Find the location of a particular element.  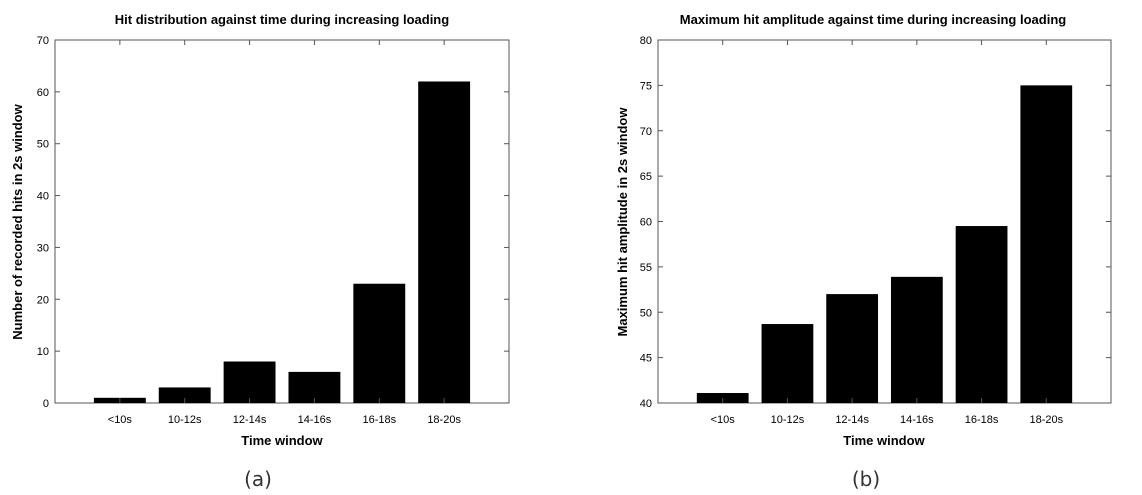

chart-b-ytick-label: 60 is located at coordinates (646, 223).